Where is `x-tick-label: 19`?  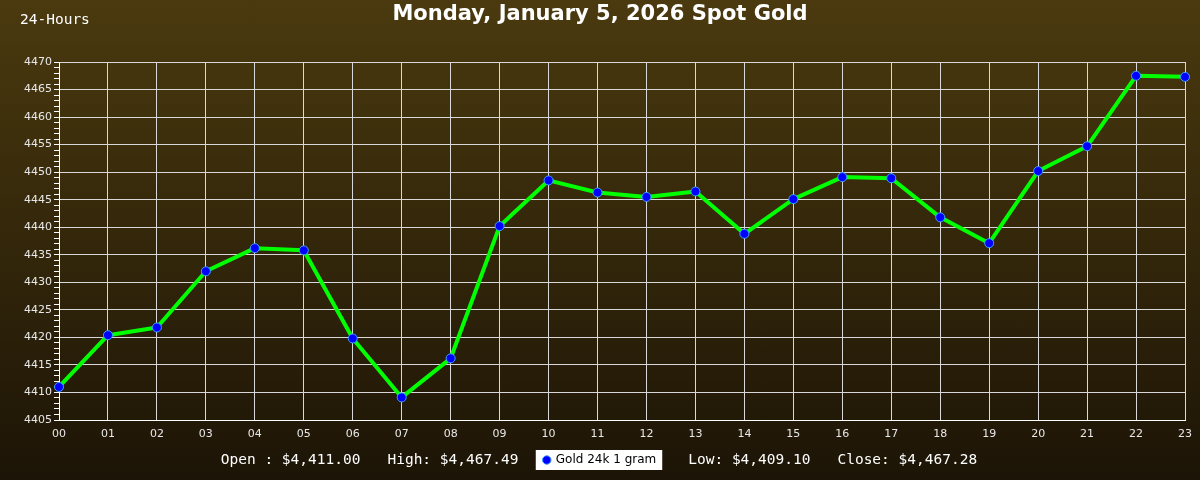
x-tick-label: 19 is located at coordinates (989, 434).